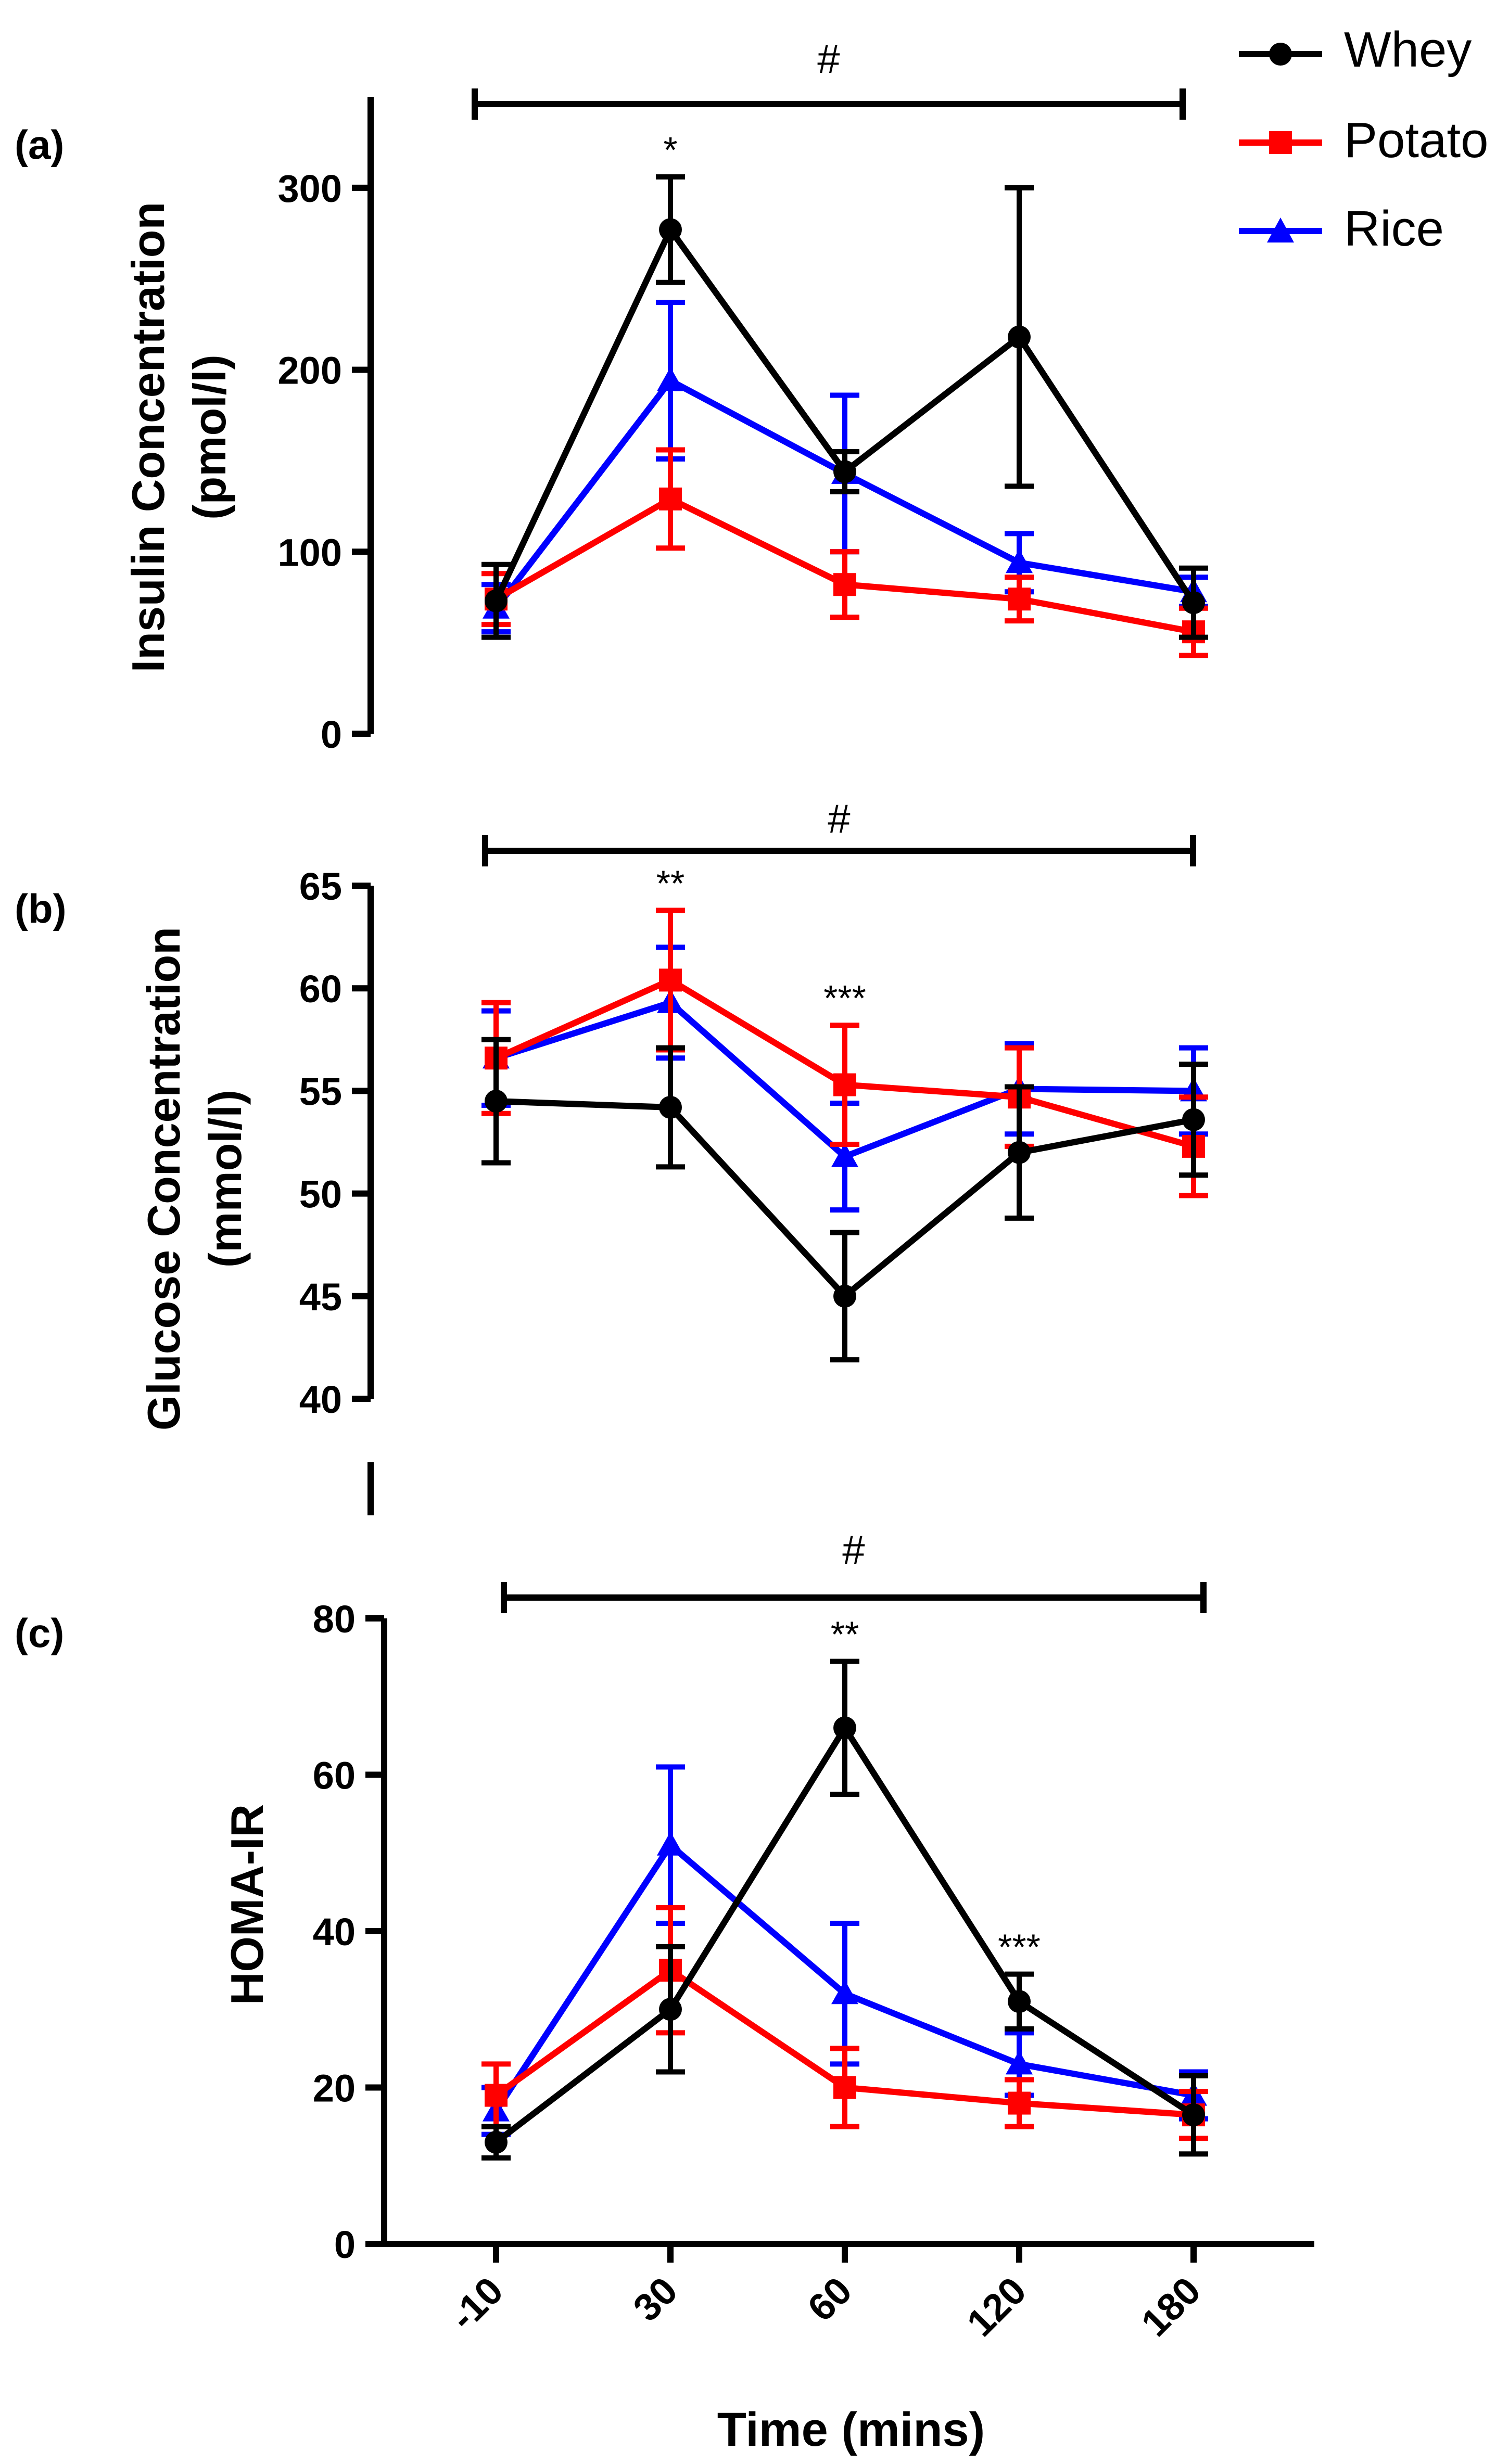 This screenshot has width=1509, height=2464. I want to click on y-axis-label-b-line1: Glucose Concentration, so click(163, 1179).